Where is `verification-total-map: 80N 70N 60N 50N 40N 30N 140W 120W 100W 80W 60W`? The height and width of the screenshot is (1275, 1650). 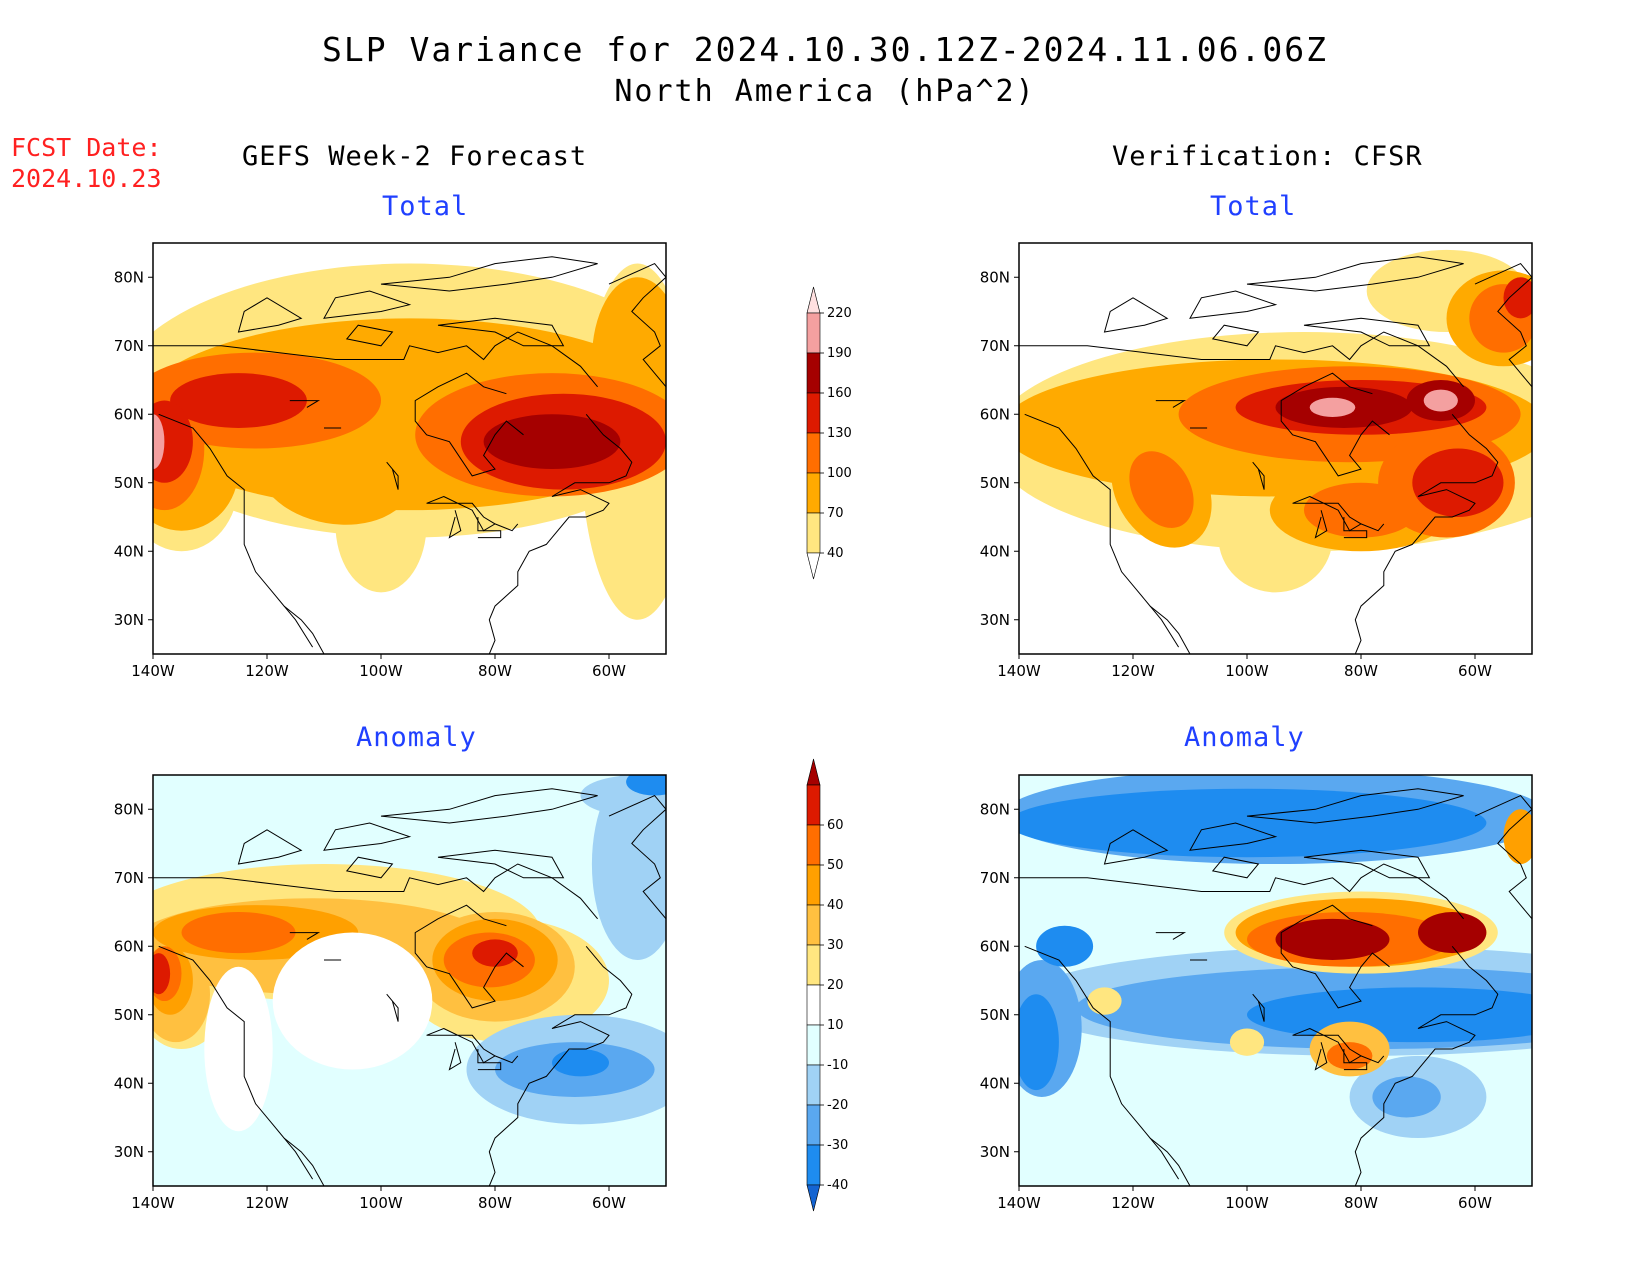 verification-total-map: 80N 70N 60N 50N 40N 30N 140W 120W 100W 80W 60W is located at coordinates (1256, 461).